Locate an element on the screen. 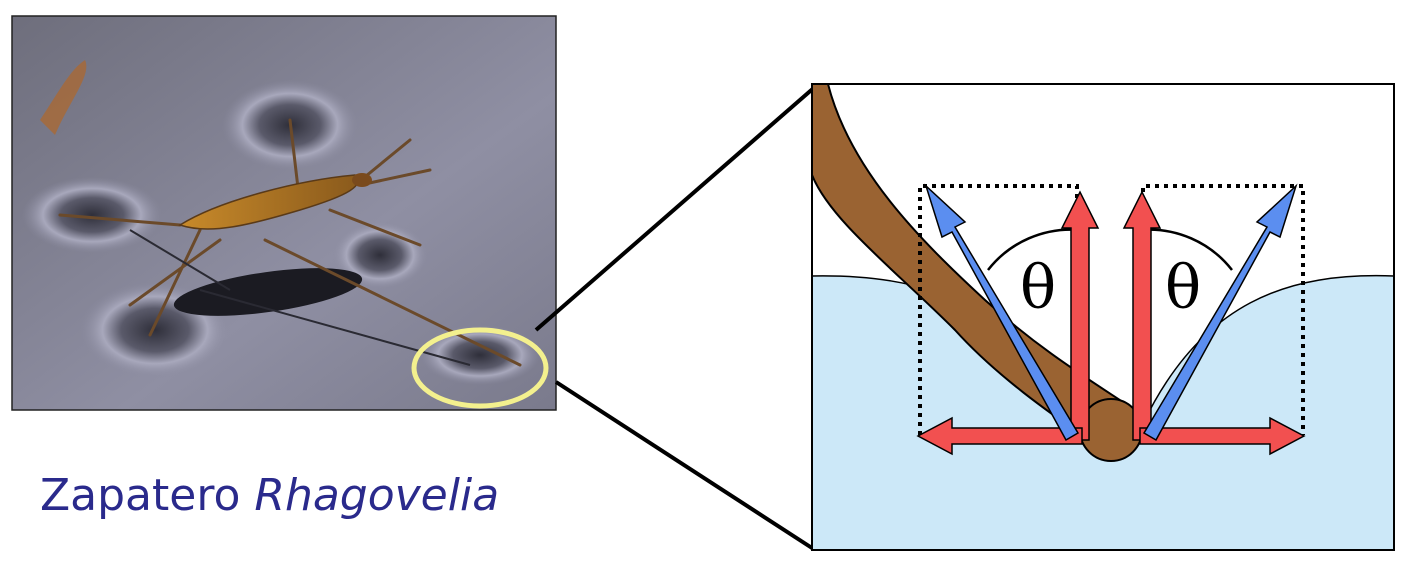 The height and width of the screenshot is (570, 1426). angle-arc-right is located at coordinates (1186, 249).